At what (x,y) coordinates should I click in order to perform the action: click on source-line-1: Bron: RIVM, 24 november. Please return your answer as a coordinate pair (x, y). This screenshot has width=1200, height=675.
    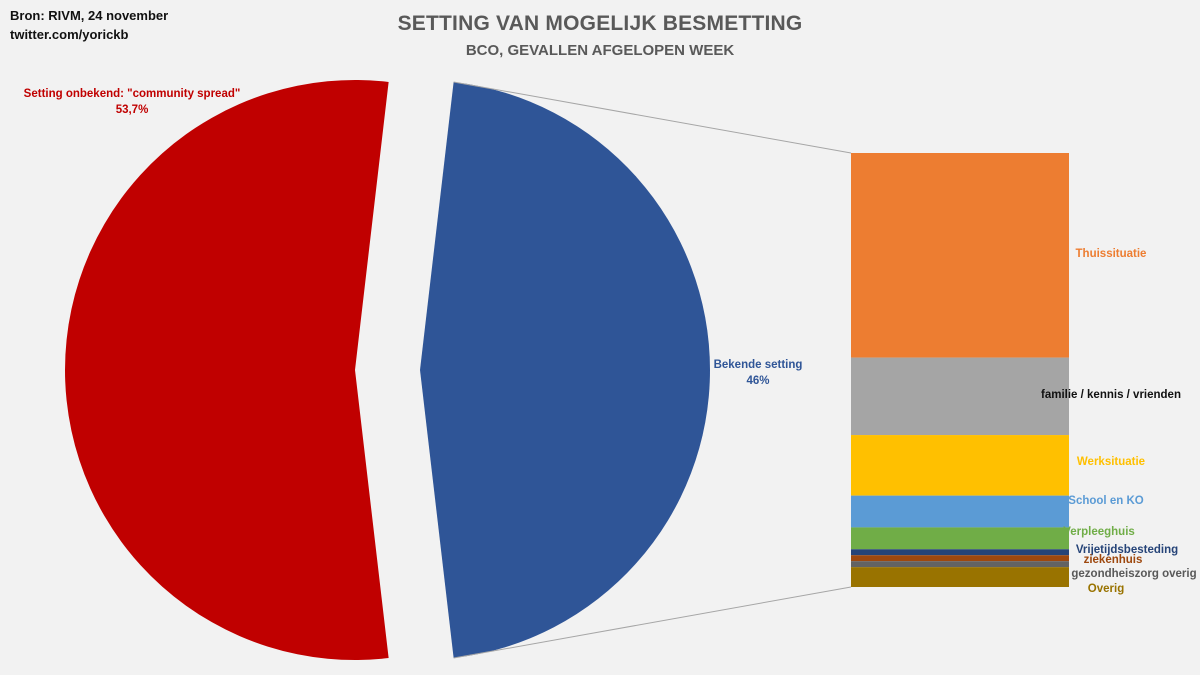
    Looking at the image, I should click on (89, 15).